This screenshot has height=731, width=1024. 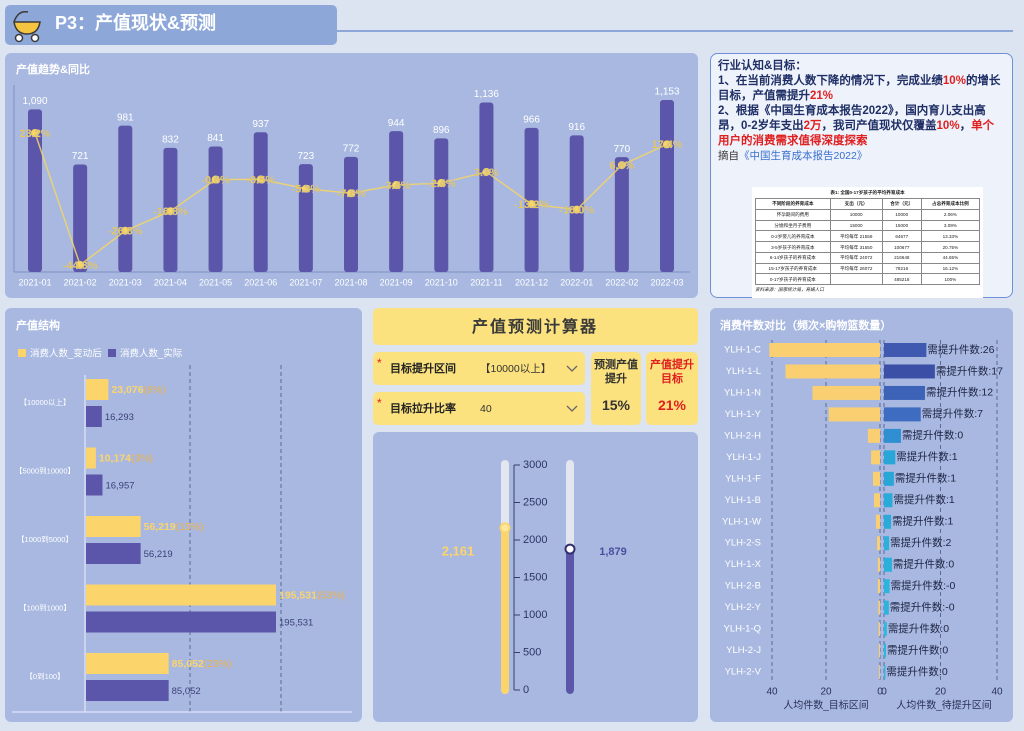 What do you see at coordinates (742, 629) in the screenshot?
I see `category-label: YLH-1-Q` at bounding box center [742, 629].